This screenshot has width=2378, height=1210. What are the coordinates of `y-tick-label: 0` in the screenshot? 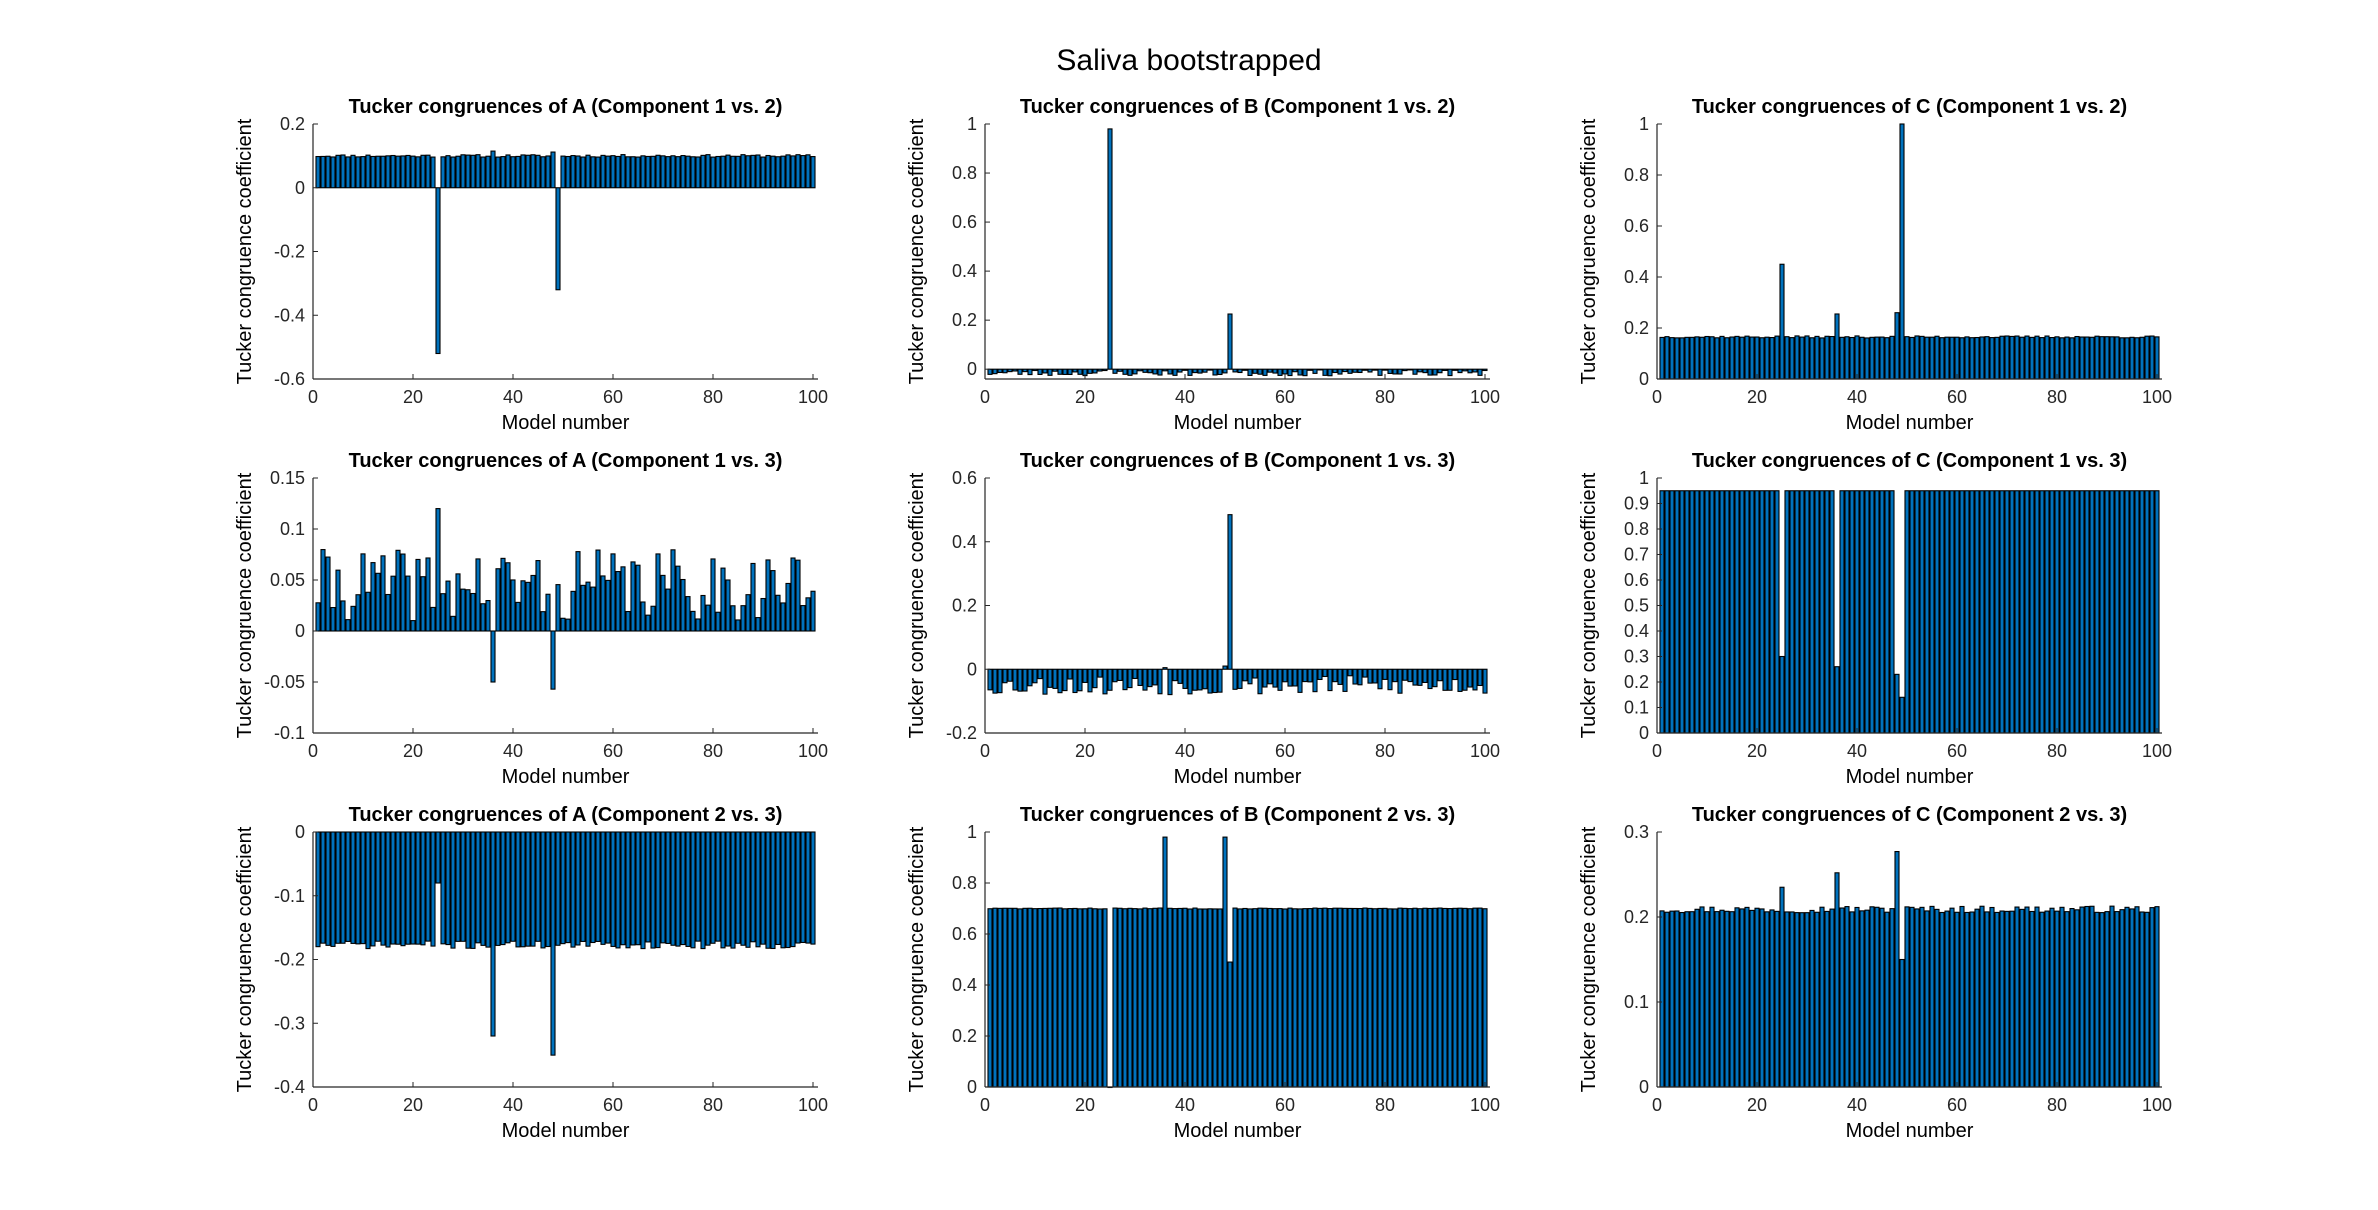 It's located at (300, 188).